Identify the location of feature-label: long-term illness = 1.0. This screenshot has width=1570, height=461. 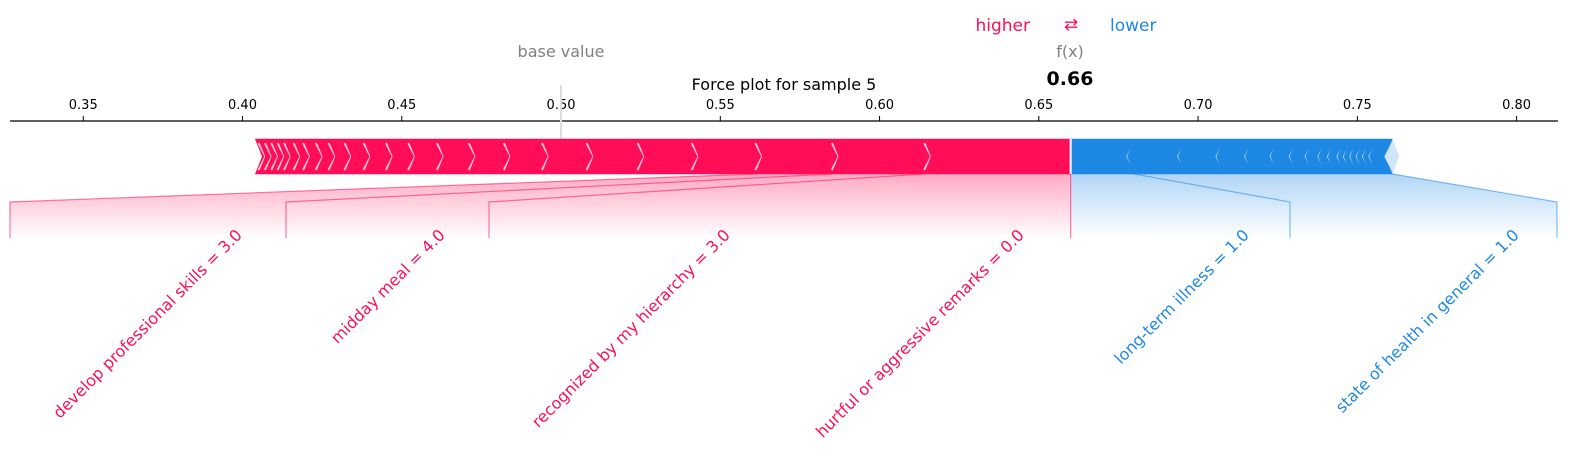
(1181, 296).